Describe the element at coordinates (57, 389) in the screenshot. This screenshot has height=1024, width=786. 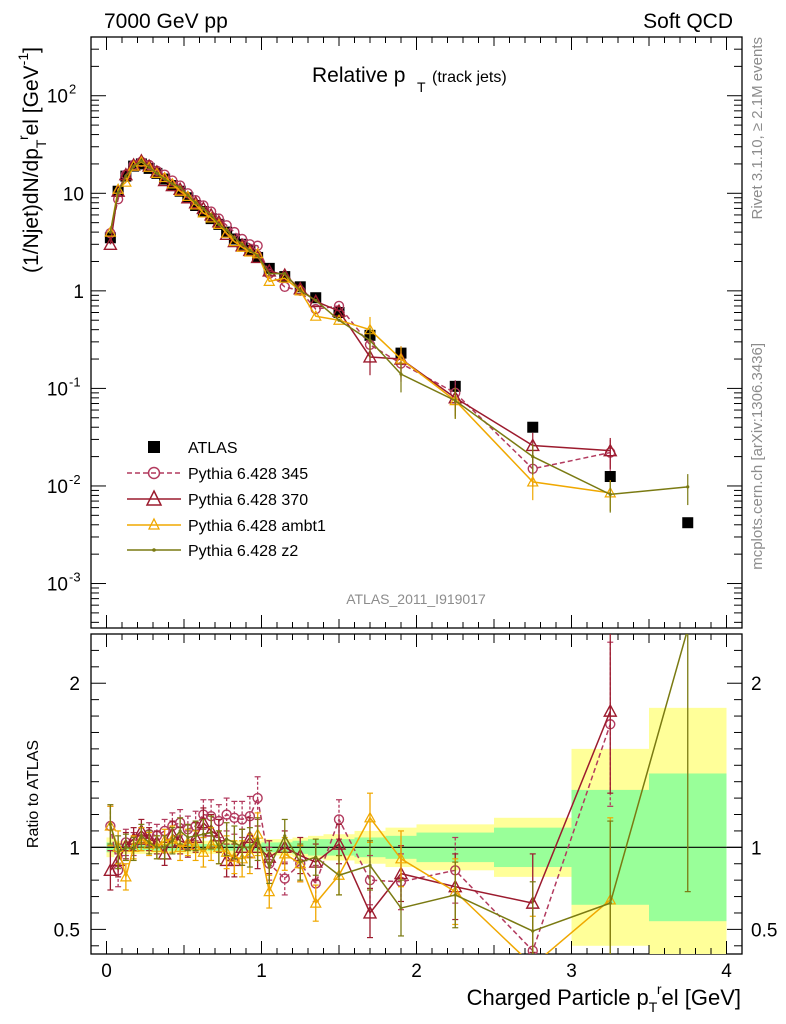
I see `y-tick-label-main--1: 10` at that location.